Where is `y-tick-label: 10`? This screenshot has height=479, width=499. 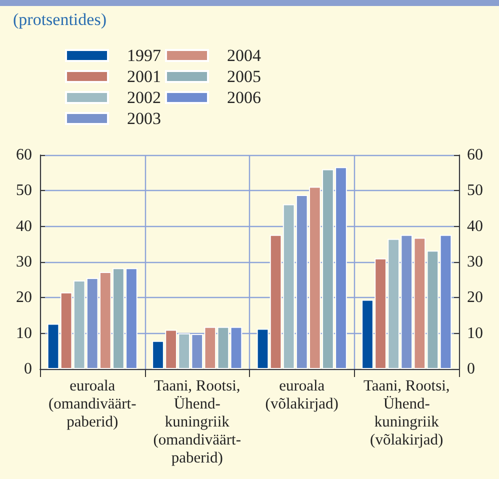 y-tick-label: 10 is located at coordinates (24, 333).